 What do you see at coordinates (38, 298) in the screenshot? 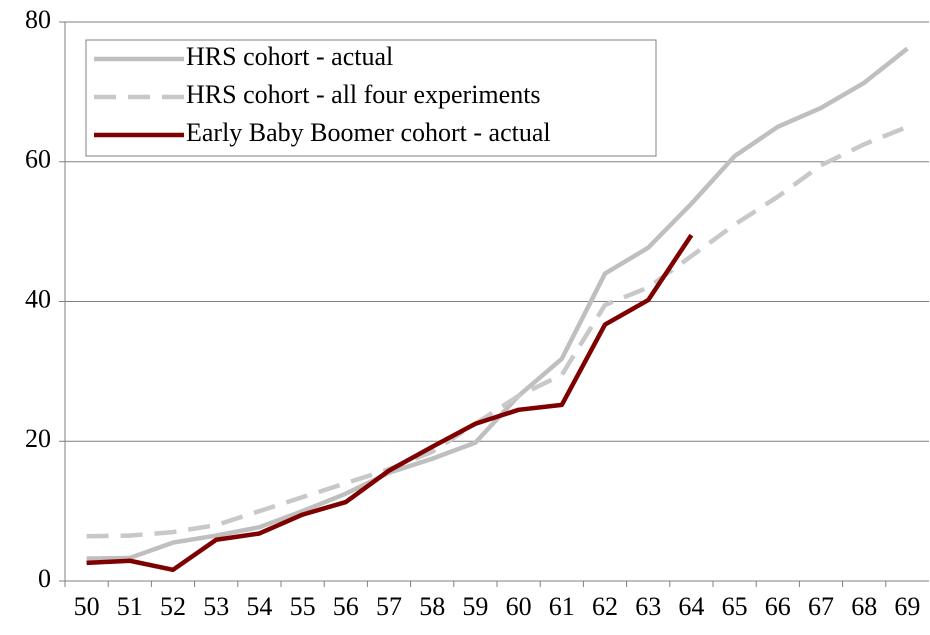
I see `y-tick-label: 40` at bounding box center [38, 298].